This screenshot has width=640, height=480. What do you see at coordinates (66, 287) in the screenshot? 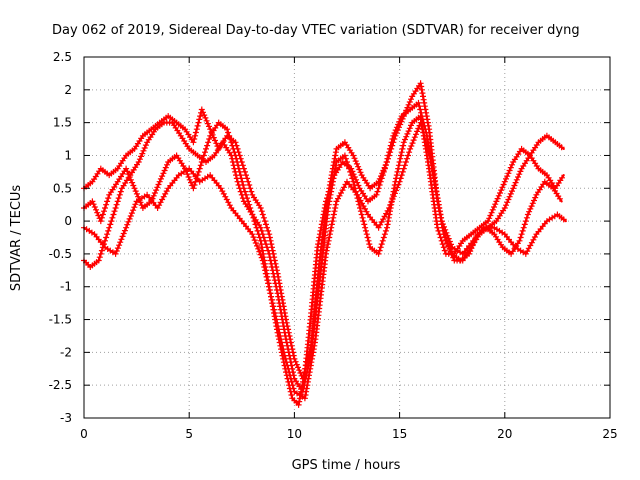
I see `y-tick-label: -1` at bounding box center [66, 287].